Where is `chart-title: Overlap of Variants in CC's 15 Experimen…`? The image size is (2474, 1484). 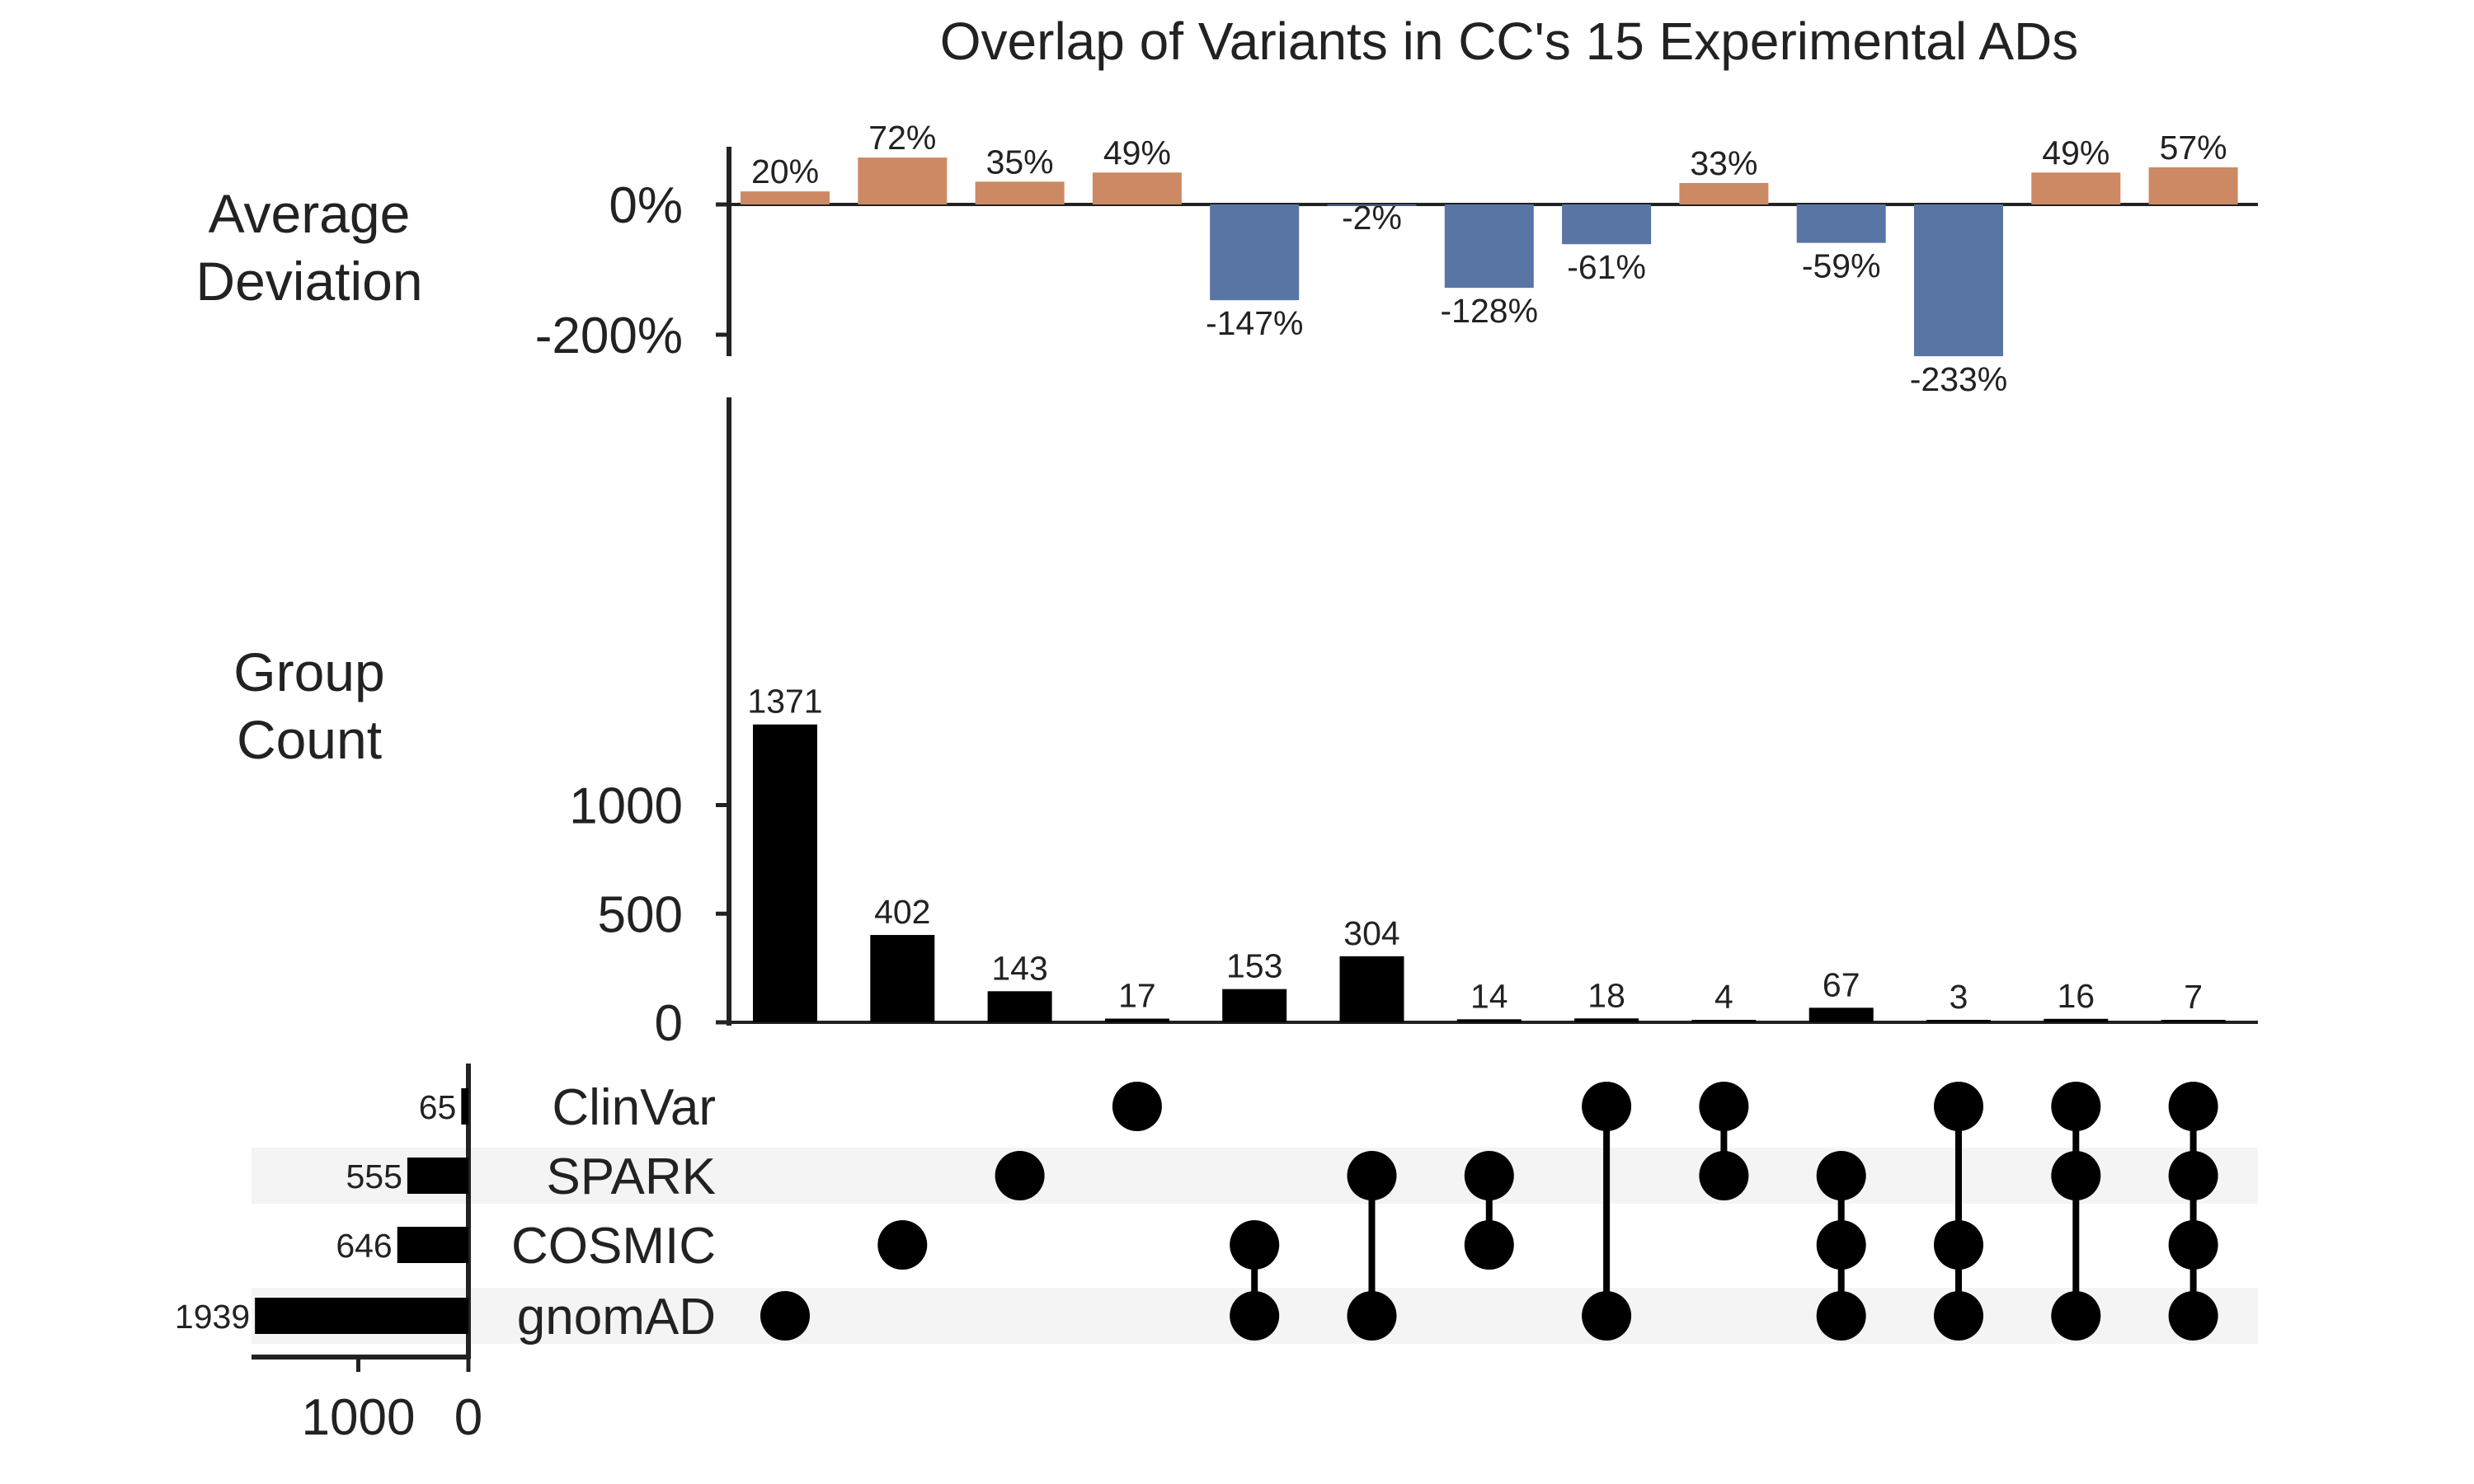 chart-title: Overlap of Variants in CC's 15 Experimen… is located at coordinates (1509, 41).